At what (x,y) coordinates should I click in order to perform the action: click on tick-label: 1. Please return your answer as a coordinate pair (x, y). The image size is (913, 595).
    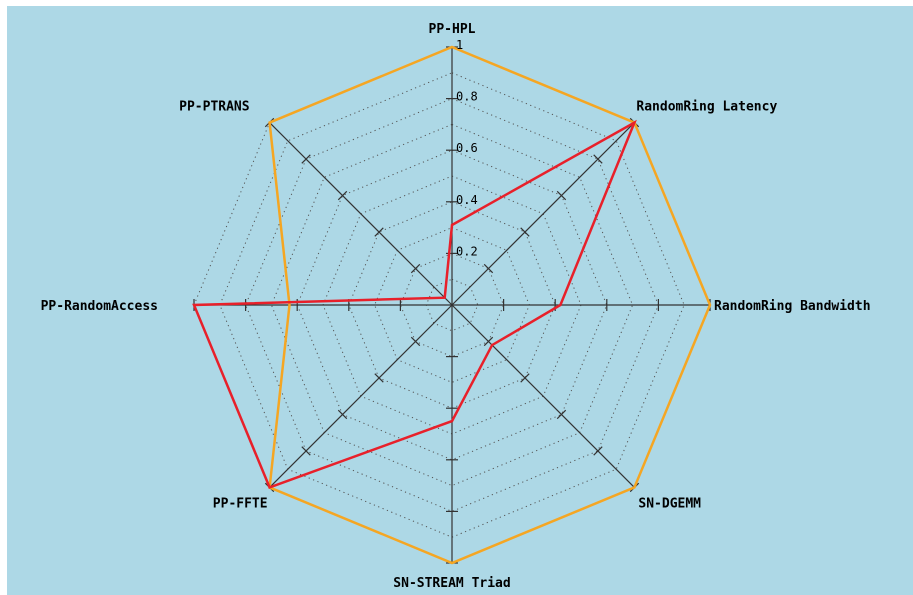
    Looking at the image, I should click on (459, 45).